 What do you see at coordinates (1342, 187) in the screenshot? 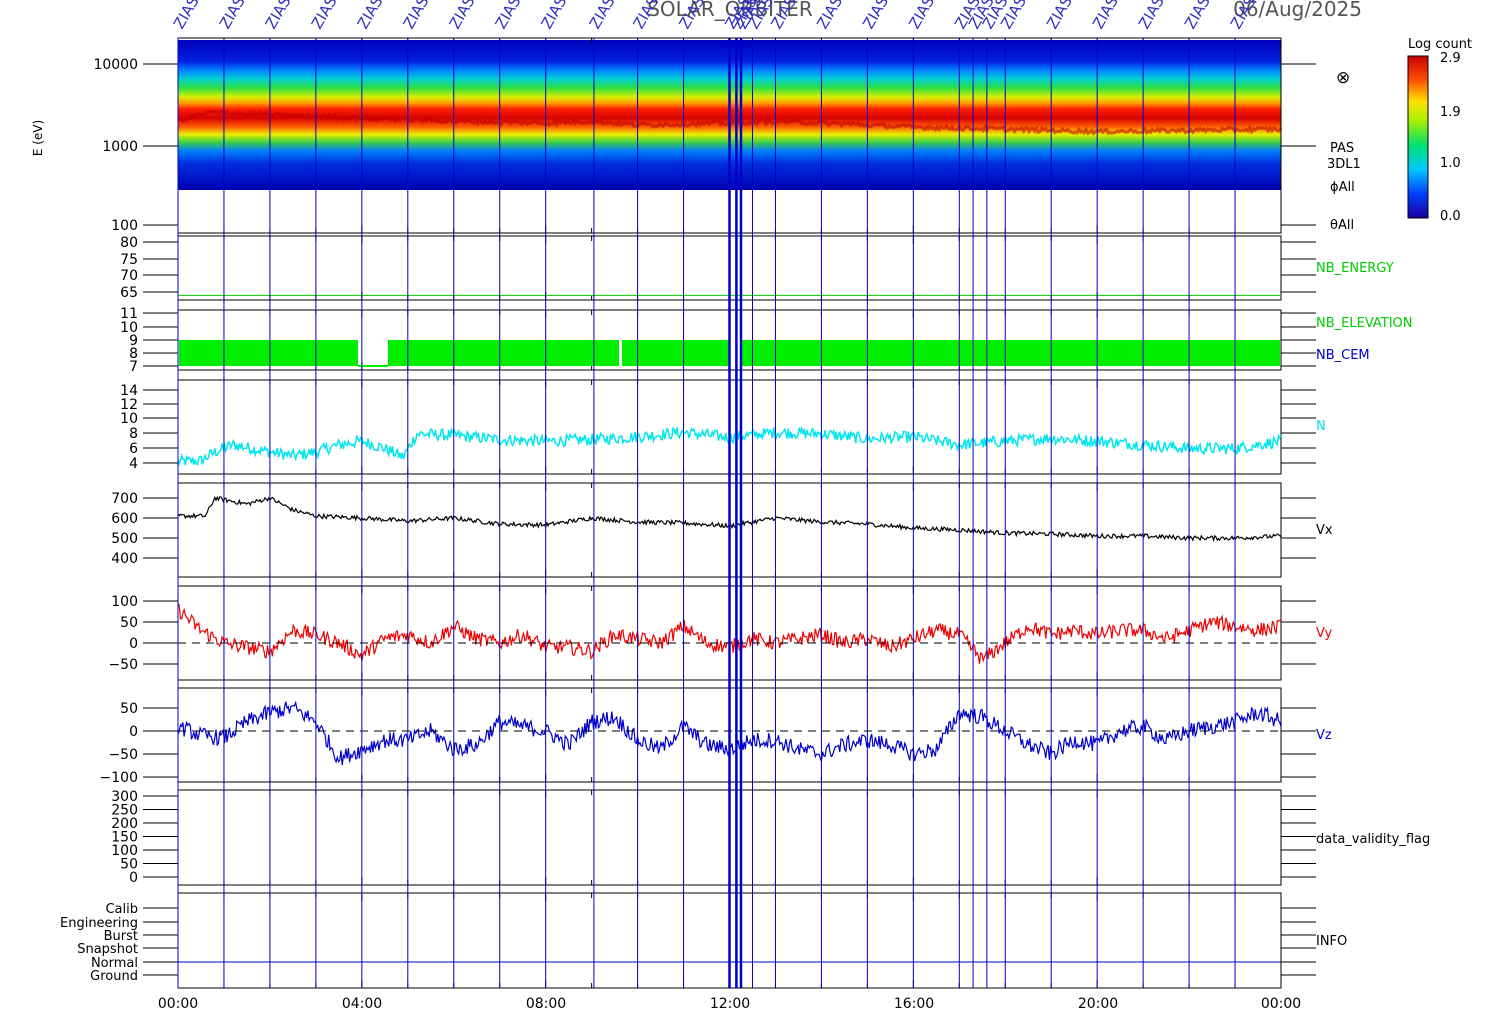
I see `spectrogram-label-phi: ϕAll` at bounding box center [1342, 187].